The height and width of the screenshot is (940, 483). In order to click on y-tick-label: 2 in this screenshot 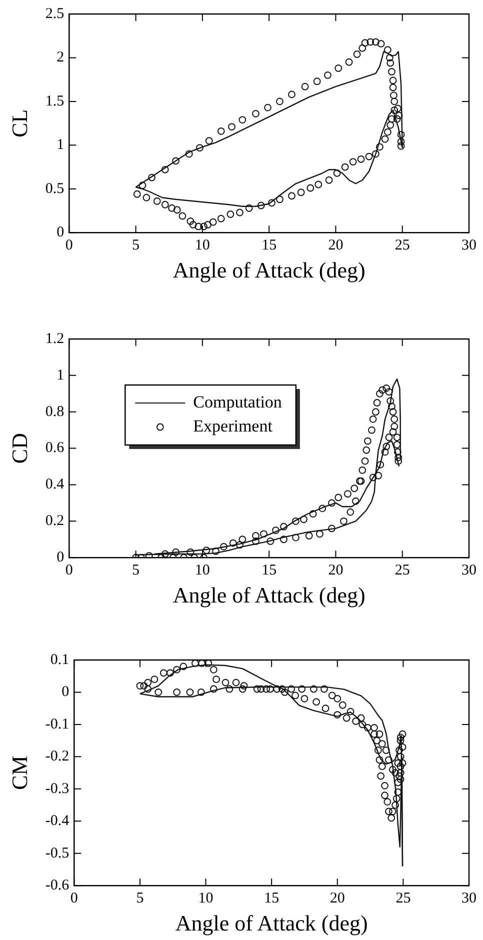, I will do `click(60, 58)`.